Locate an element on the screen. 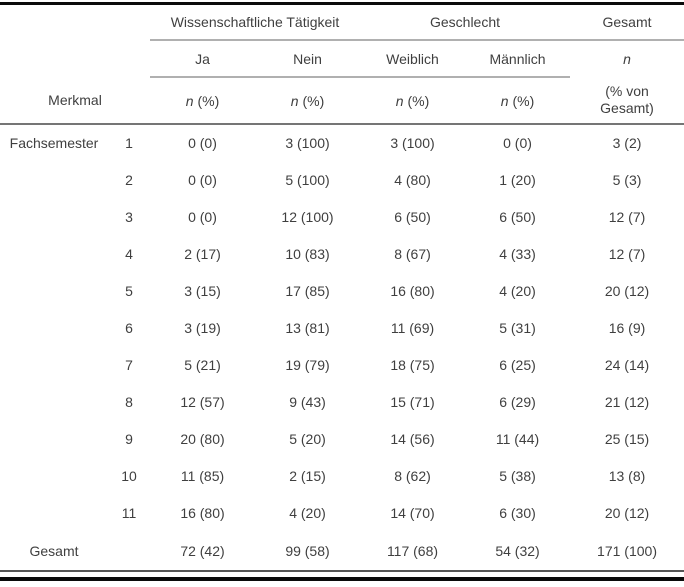 Image resolution: width=684 pixels, height=587 pixels. merkmal-label: Merkmal is located at coordinates (75, 101).